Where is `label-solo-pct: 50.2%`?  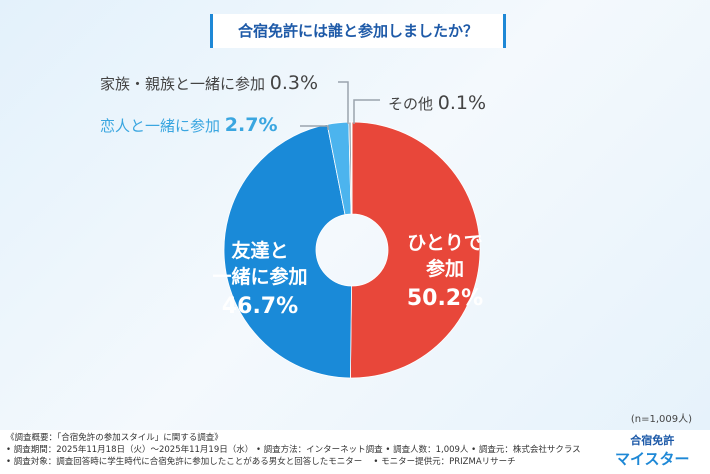 label-solo-pct: 50.2% is located at coordinates (445, 298).